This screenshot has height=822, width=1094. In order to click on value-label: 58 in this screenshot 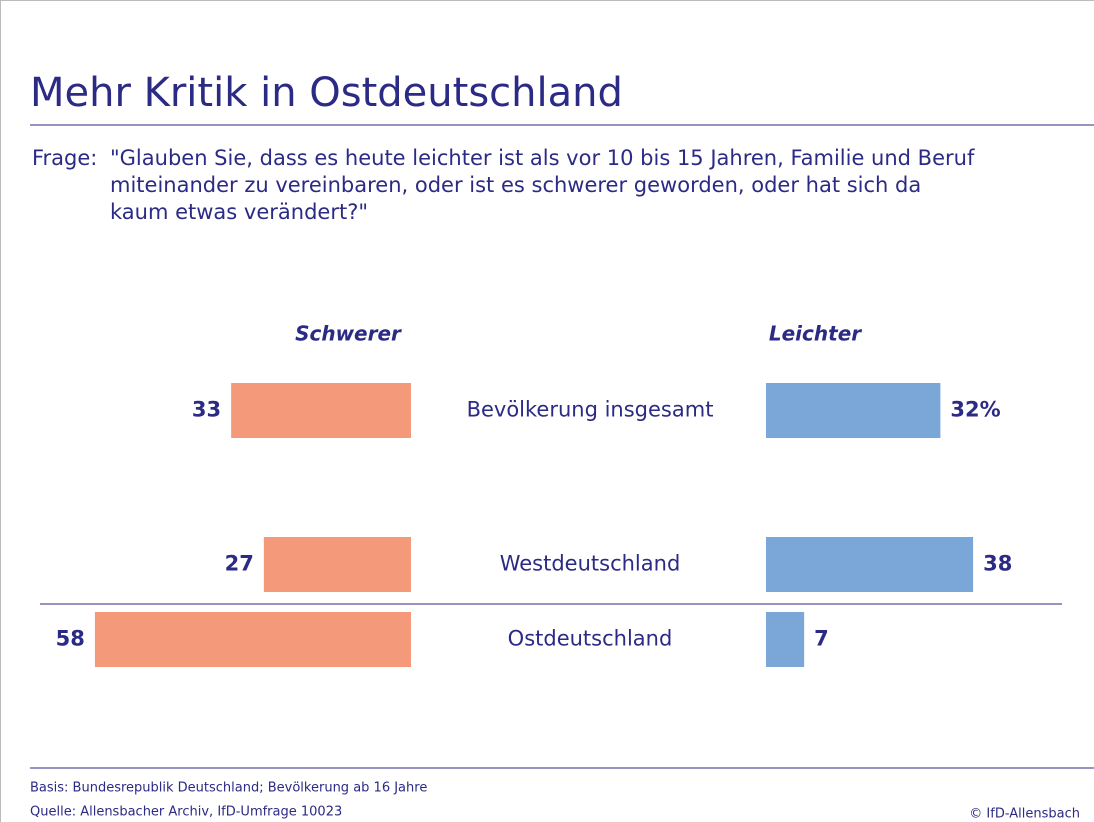, I will do `click(70, 639)`.